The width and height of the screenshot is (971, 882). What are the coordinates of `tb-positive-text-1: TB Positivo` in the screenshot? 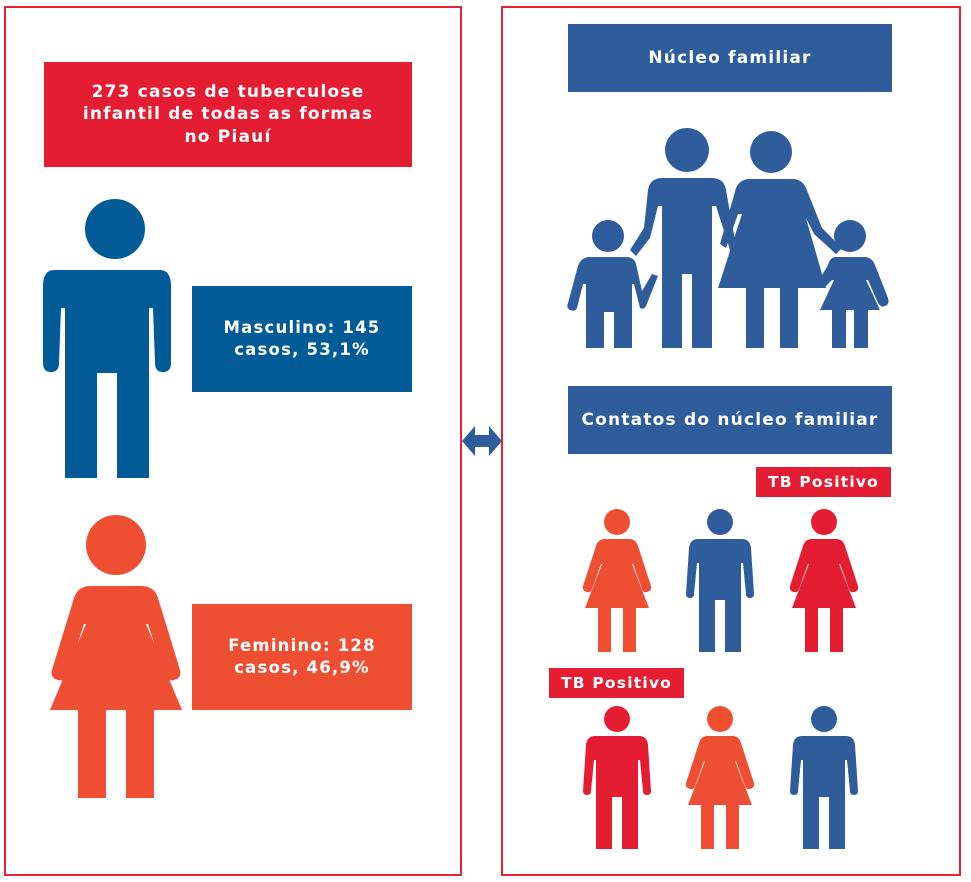 It's located at (823, 481).